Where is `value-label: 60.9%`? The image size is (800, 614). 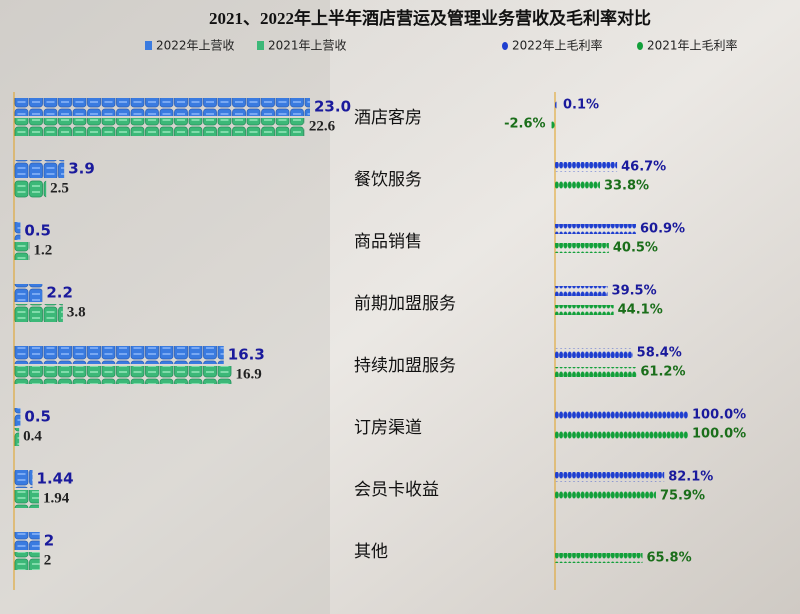 value-label: 60.9% is located at coordinates (662, 229).